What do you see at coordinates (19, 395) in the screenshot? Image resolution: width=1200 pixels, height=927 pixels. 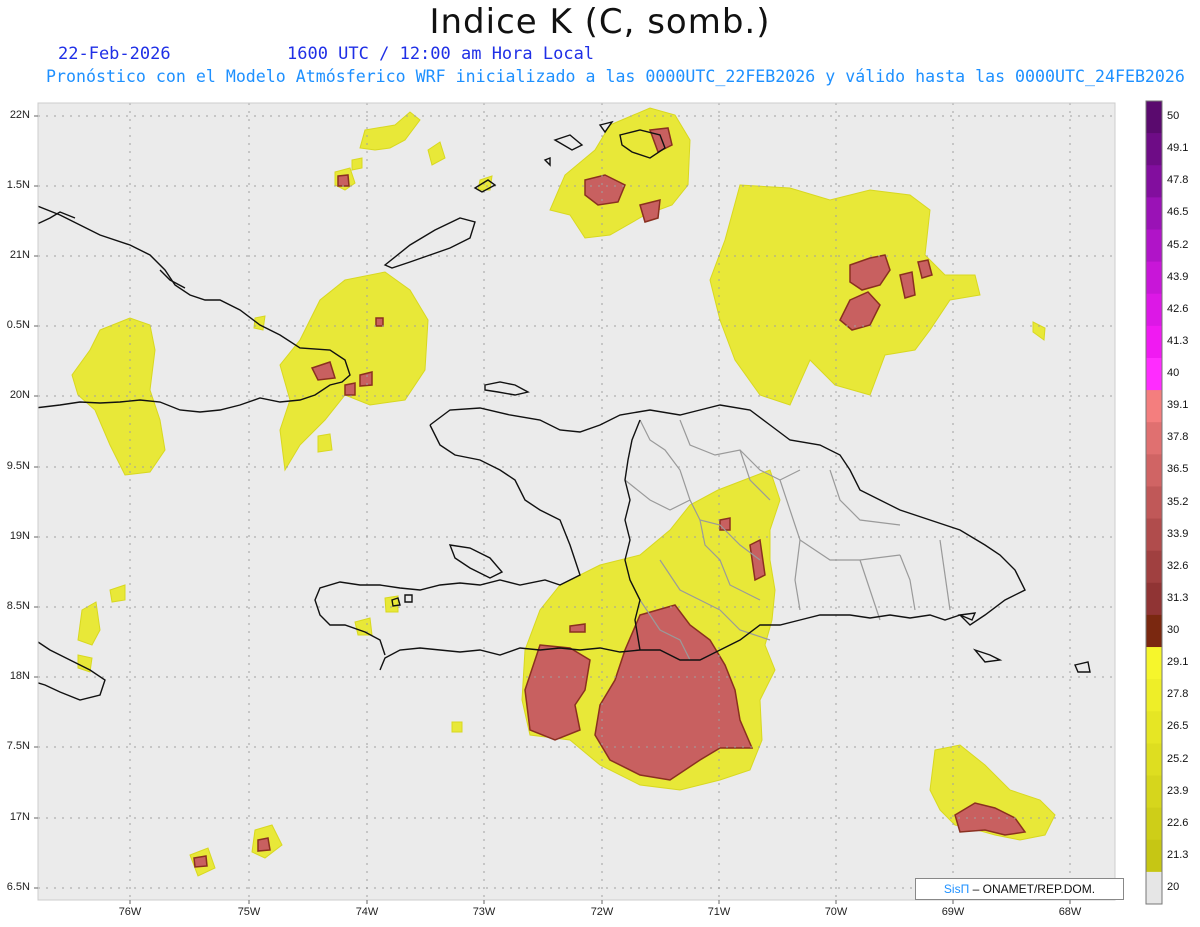 I see `lat-label: 20N` at bounding box center [19, 395].